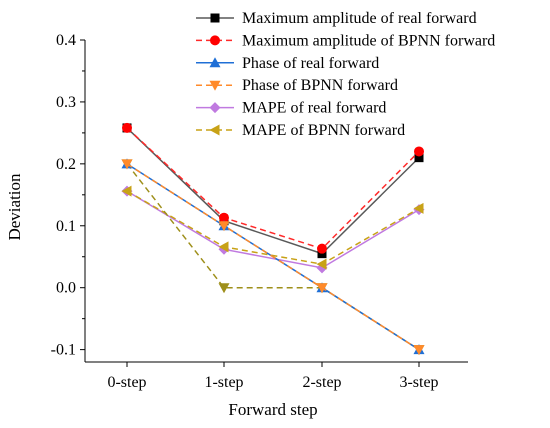 The width and height of the screenshot is (550, 428). I want to click on y-tick-label: 0.0, so click(66, 288).